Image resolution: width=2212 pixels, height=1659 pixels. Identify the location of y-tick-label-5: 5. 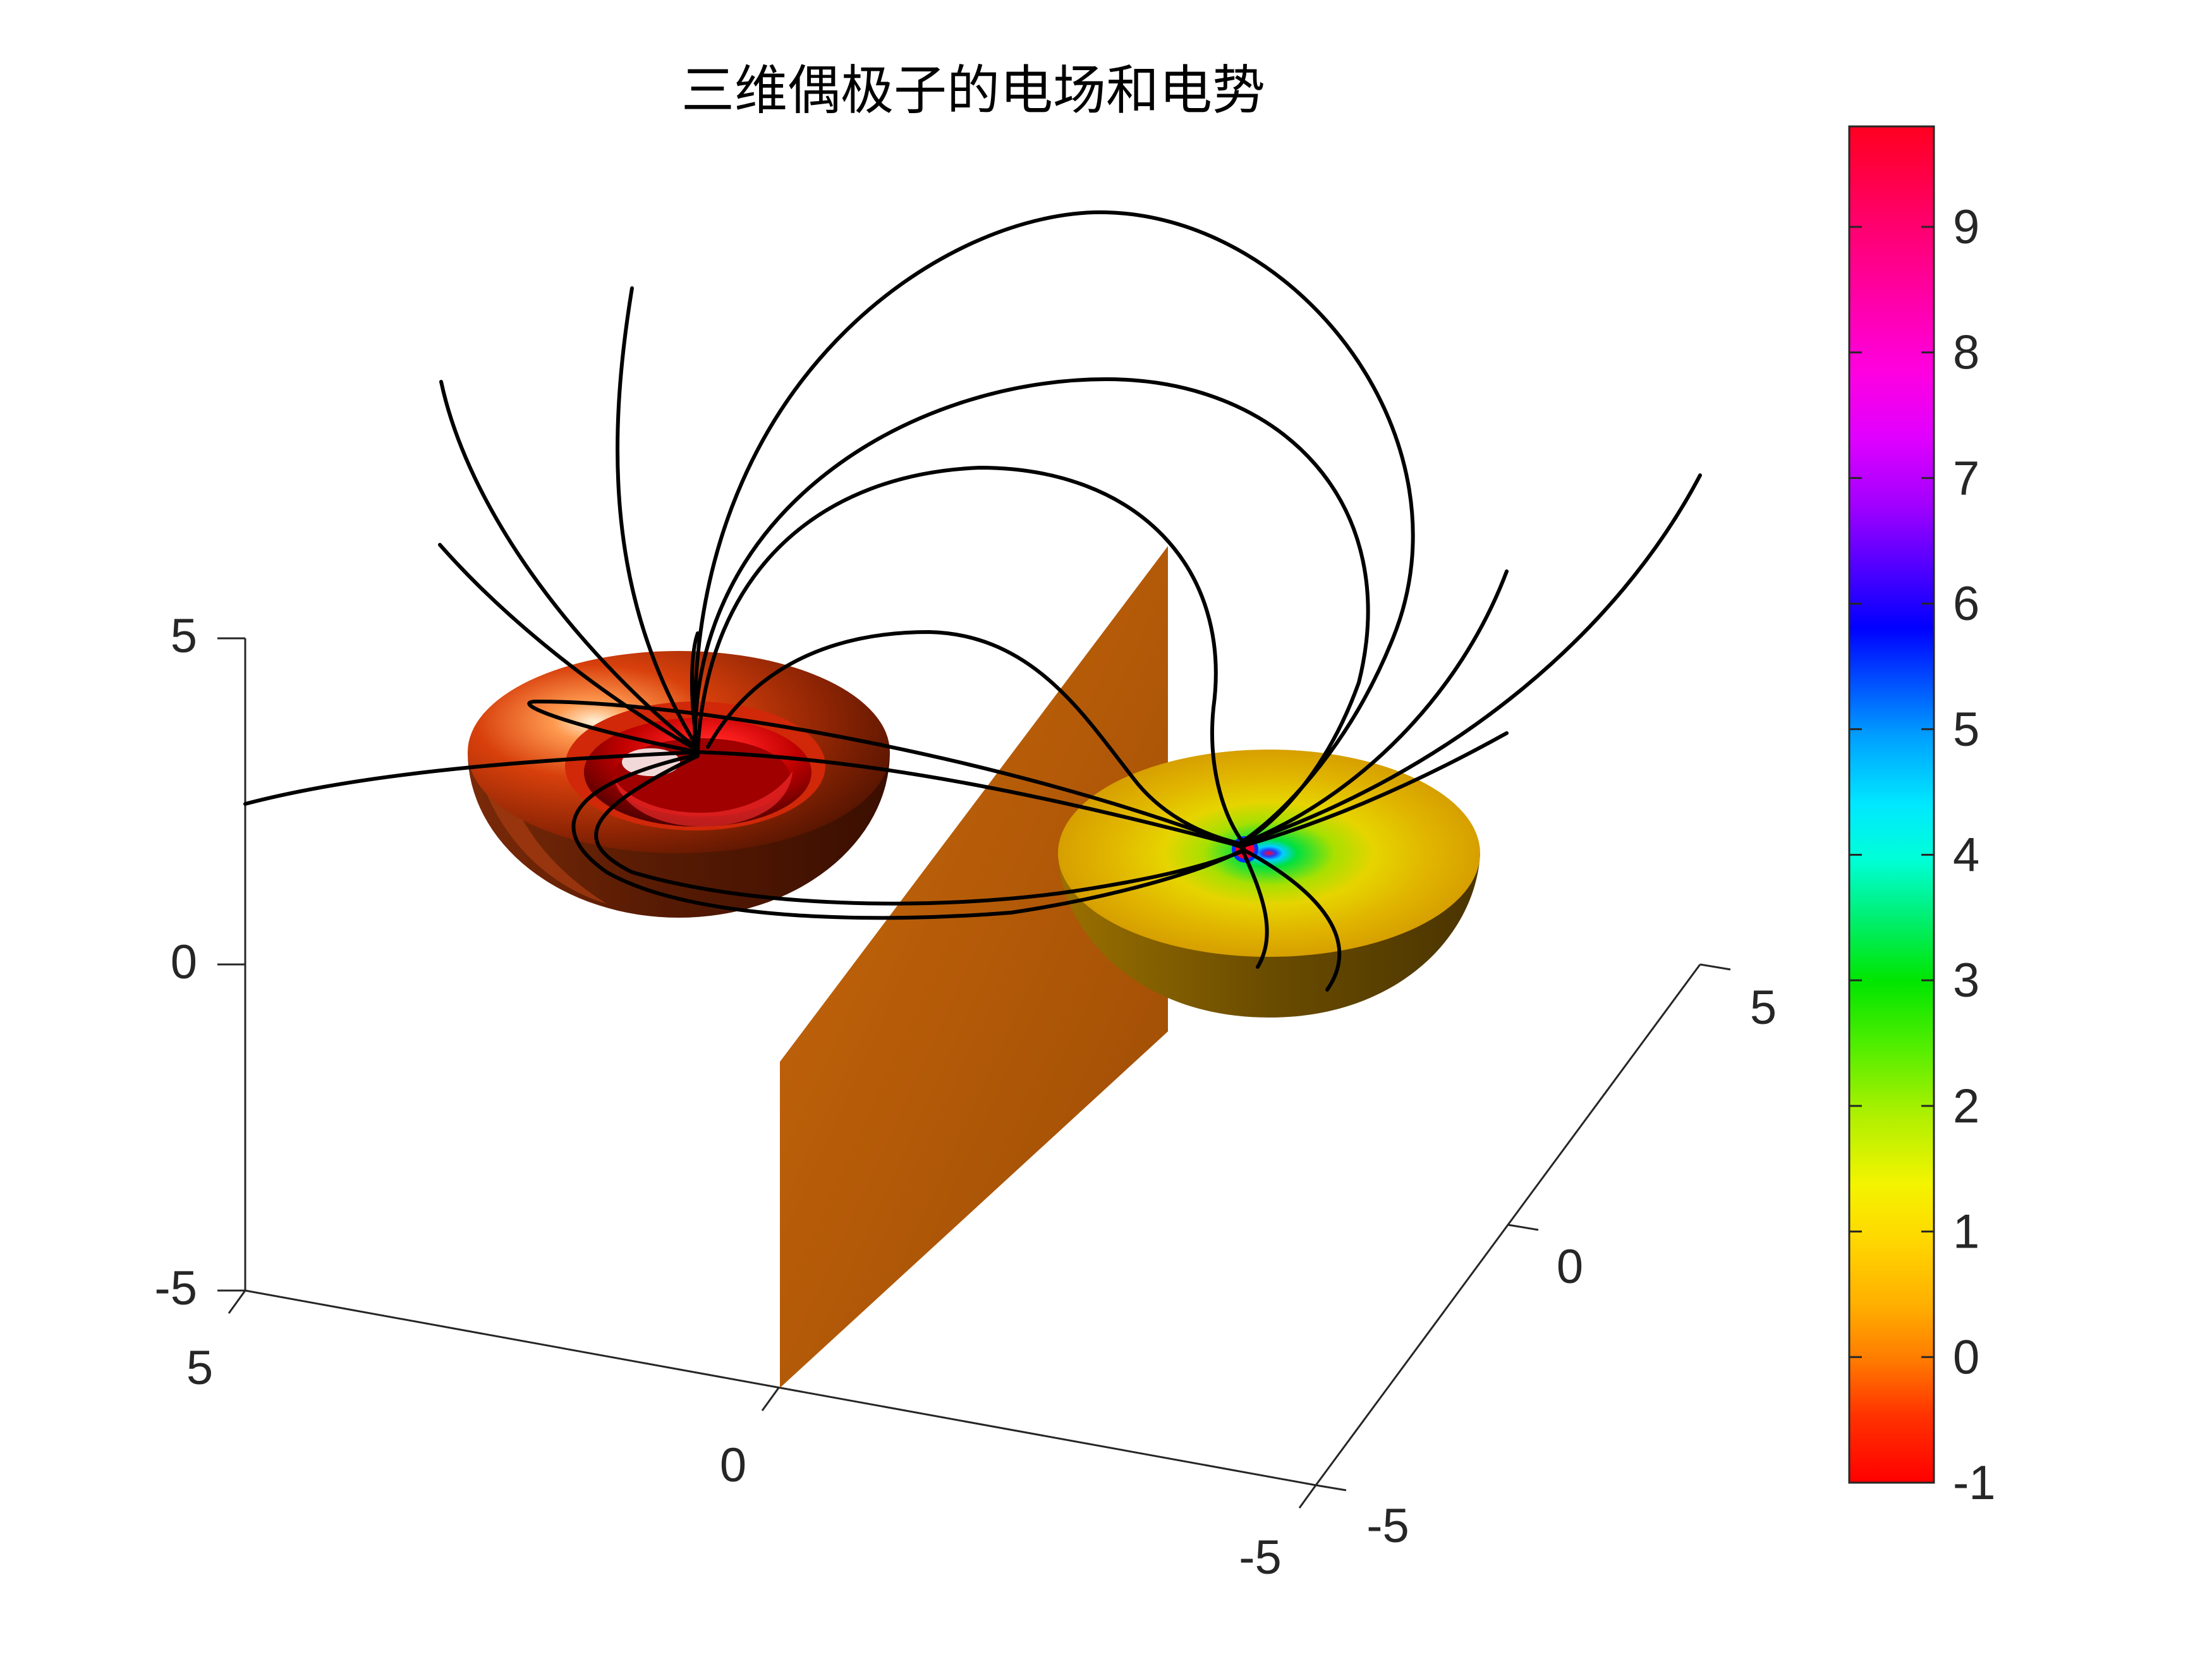
(1763, 1008).